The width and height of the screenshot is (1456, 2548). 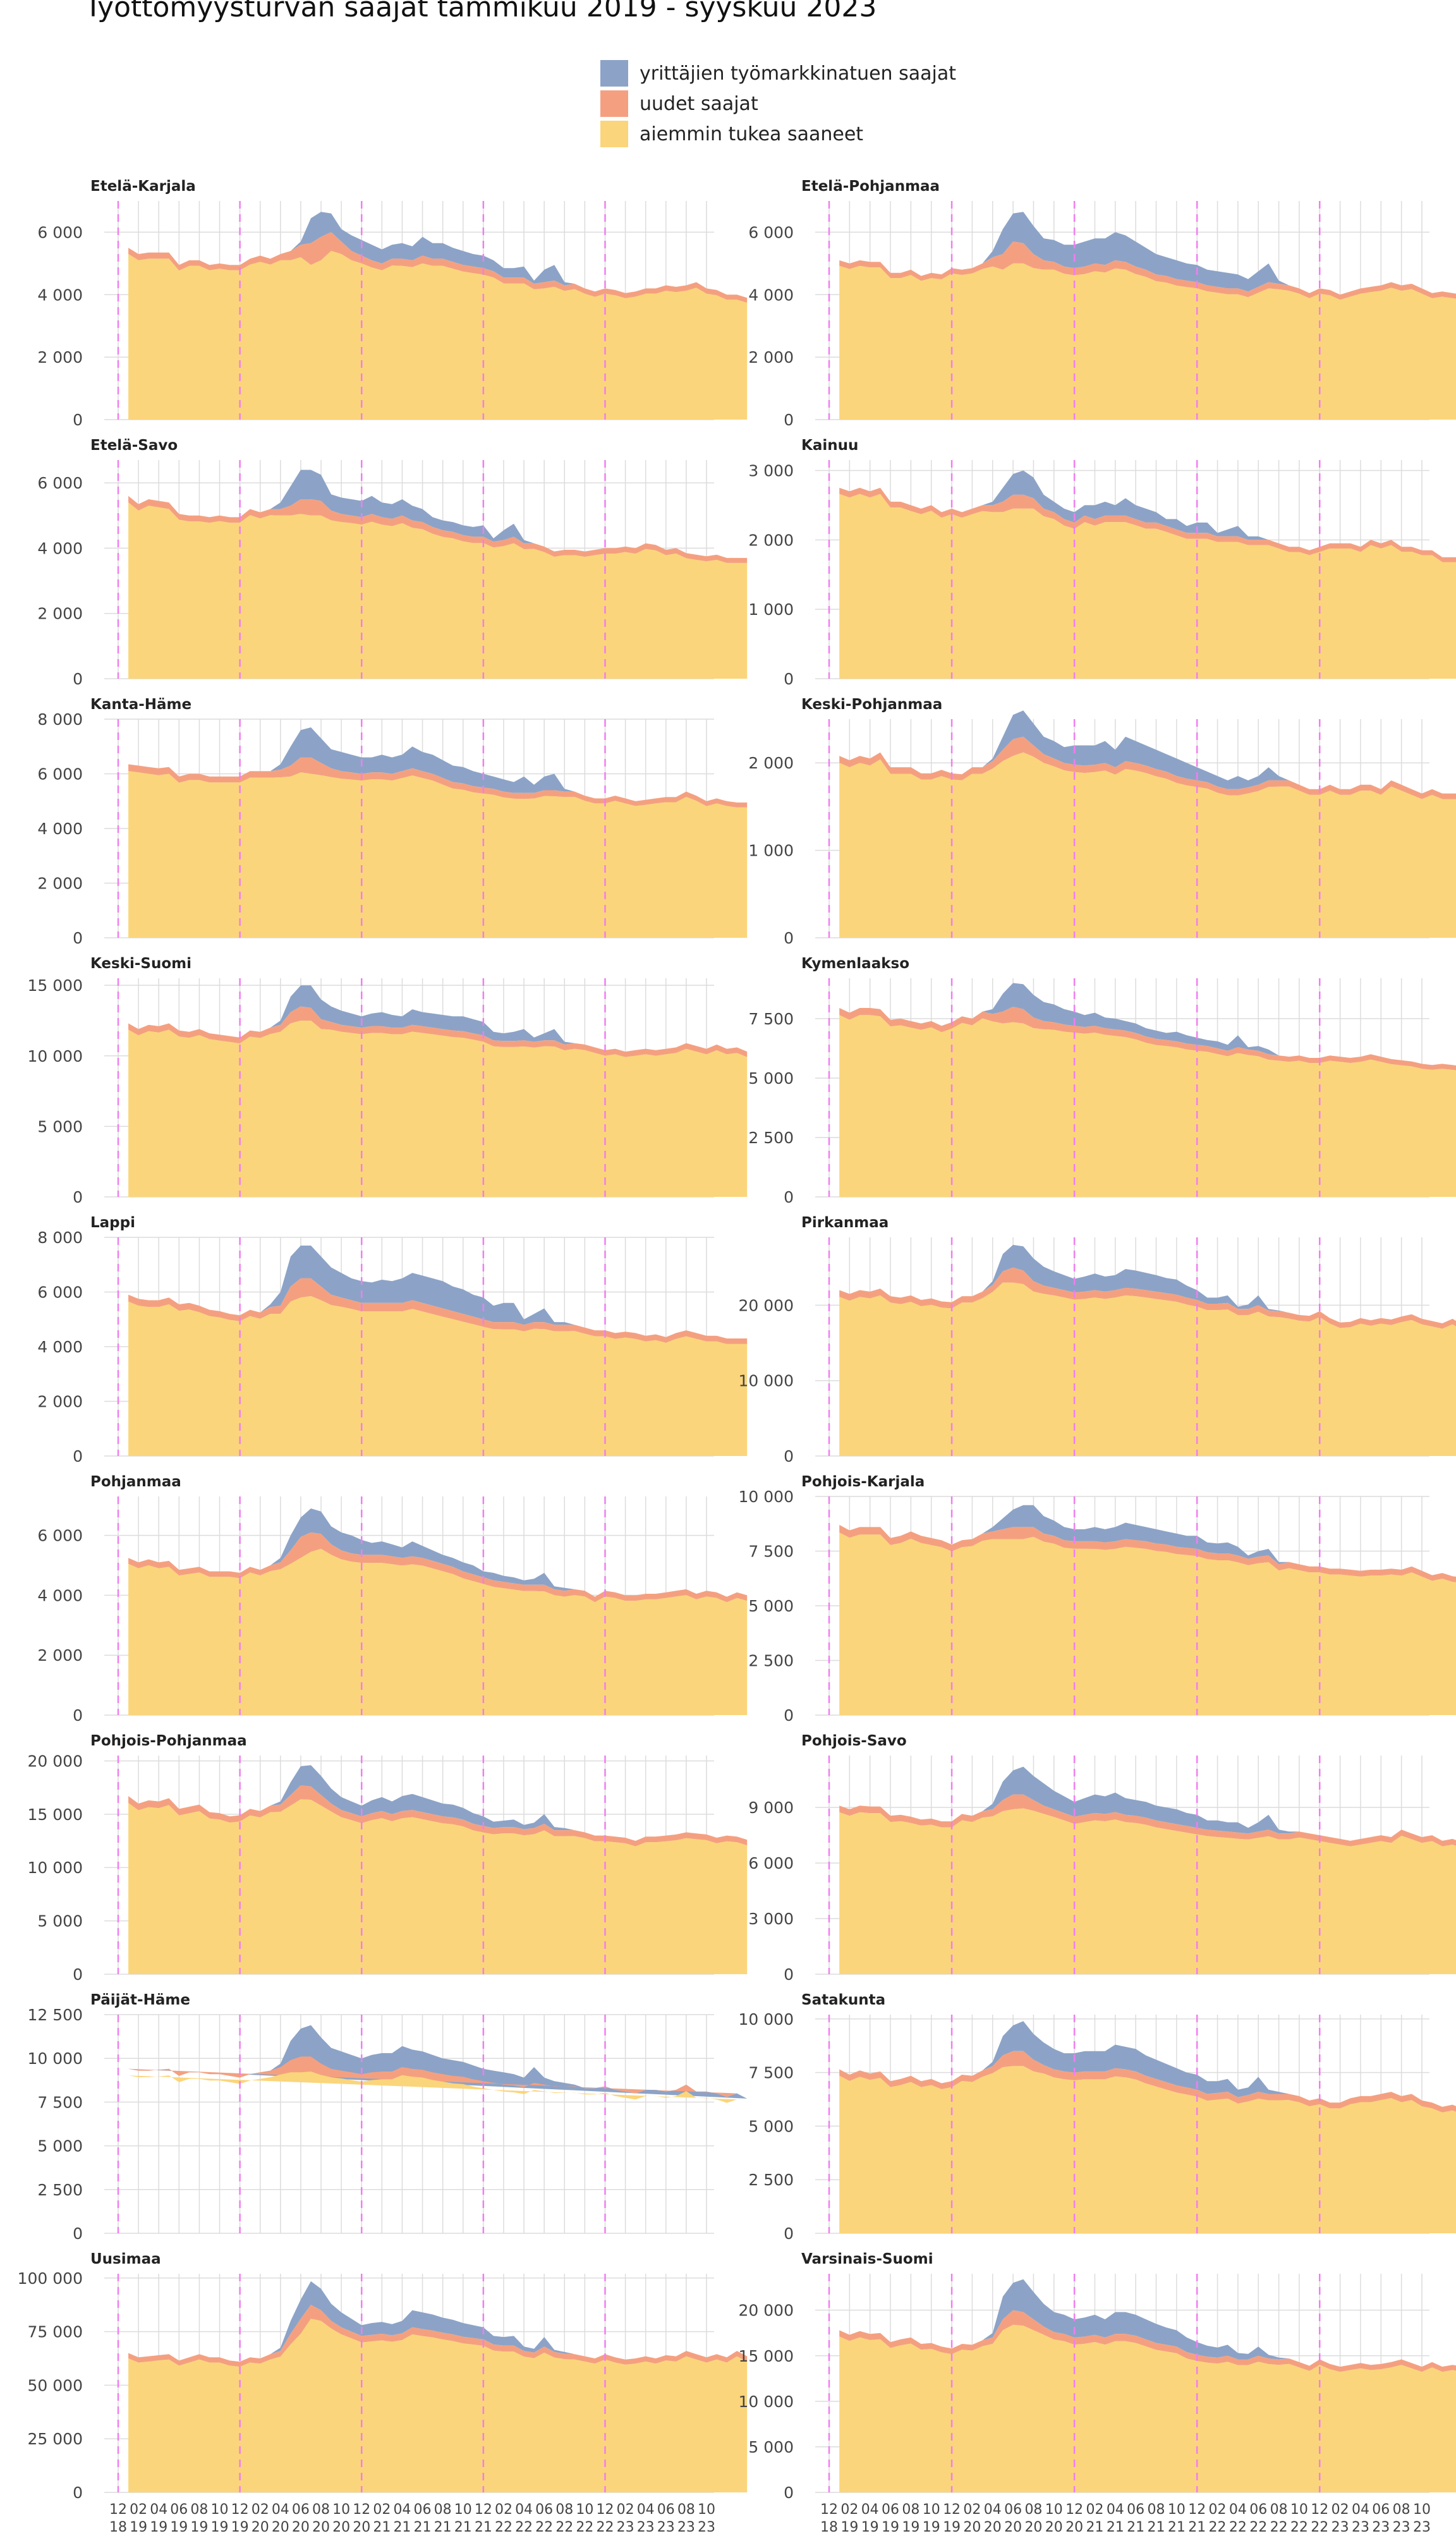 What do you see at coordinates (771, 295) in the screenshot?
I see `y-tick-label: 4 000` at bounding box center [771, 295].